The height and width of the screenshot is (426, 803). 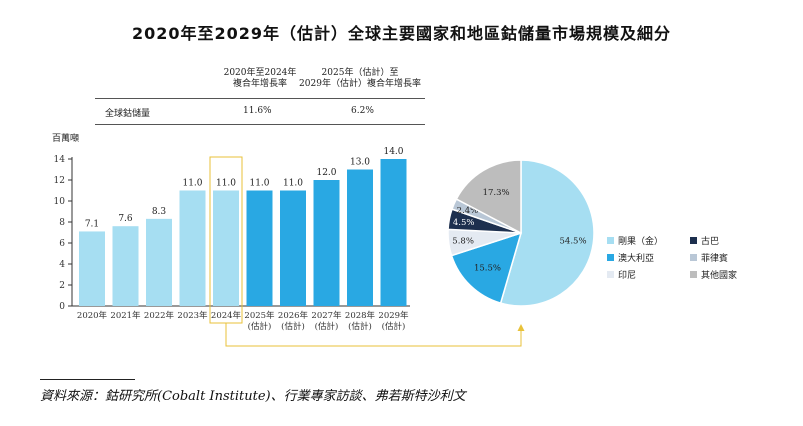 I want to click on cagr-col1-value: 11.6%, so click(x=257, y=111).